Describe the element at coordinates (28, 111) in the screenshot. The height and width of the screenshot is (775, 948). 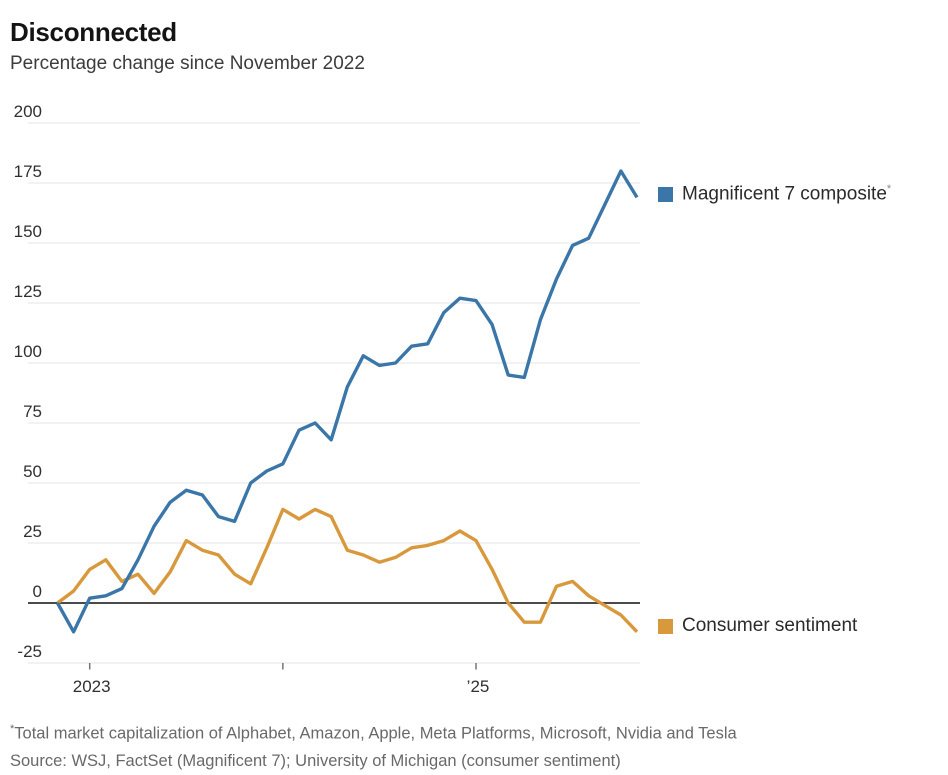
I see `y-axis-label: 200` at that location.